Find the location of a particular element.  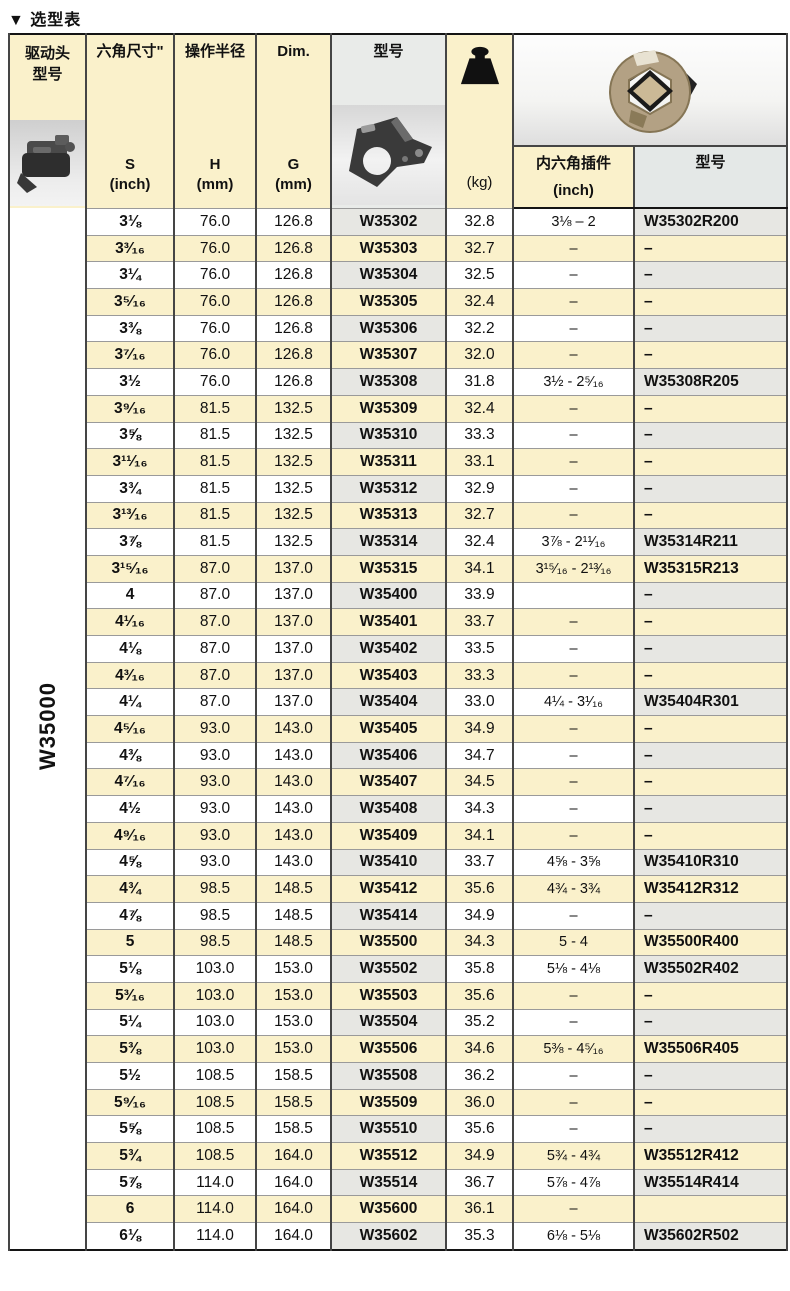

table-row: 3⁵⁄₁₆ 76.0 126.8 W35305 32.4 – – is located at coordinates (398, 302).